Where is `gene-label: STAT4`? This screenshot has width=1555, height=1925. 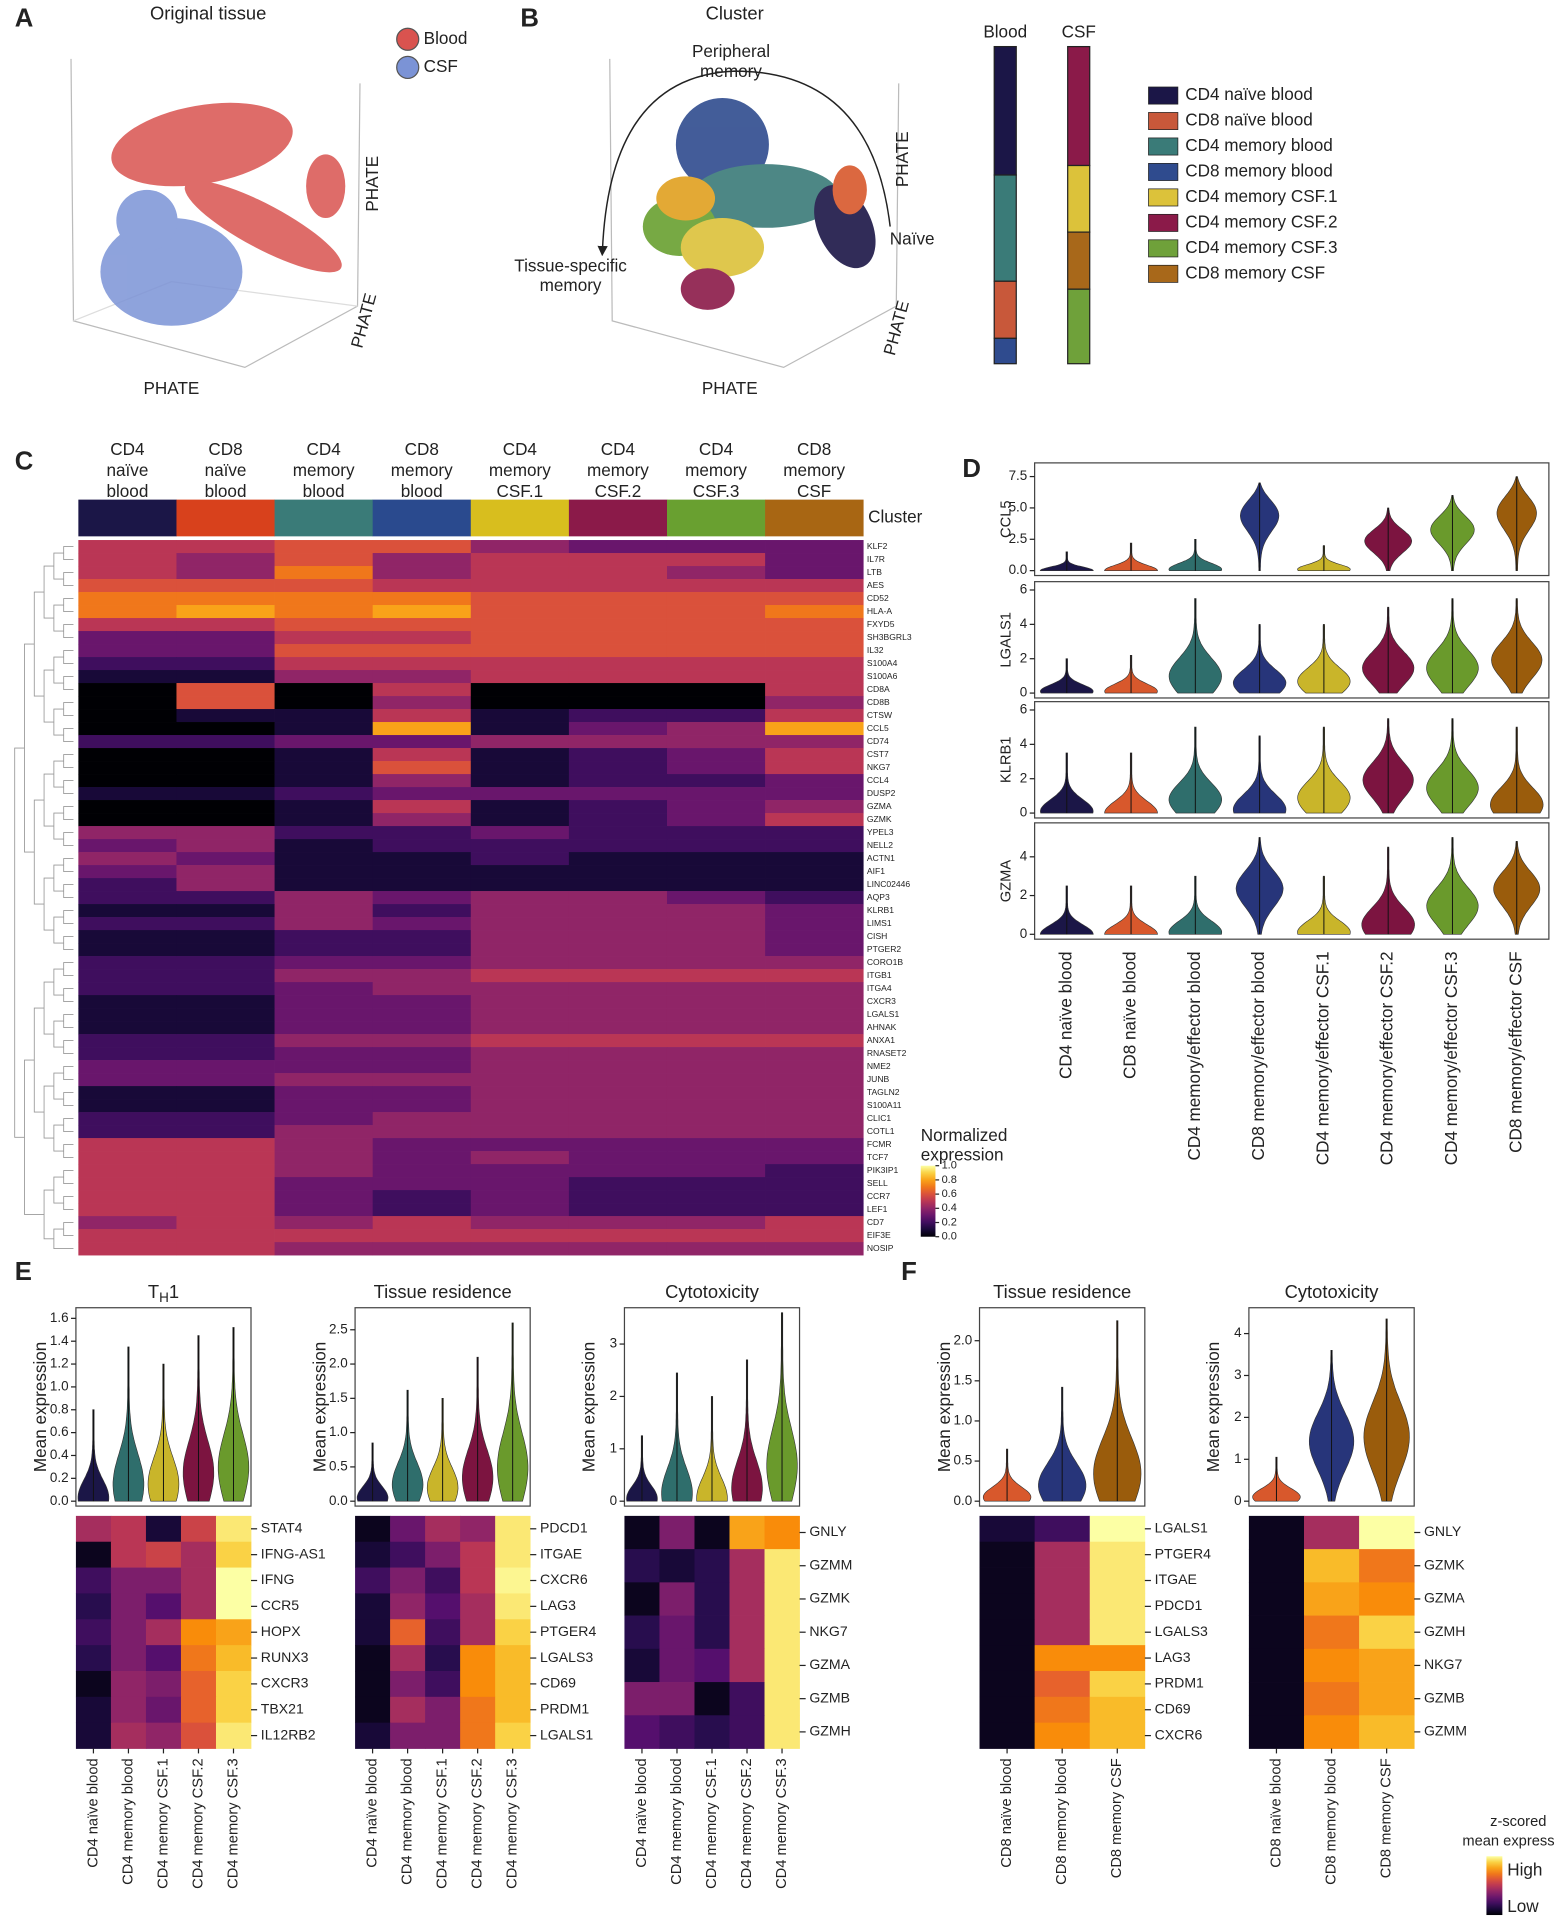 gene-label: STAT4 is located at coordinates (282, 1528).